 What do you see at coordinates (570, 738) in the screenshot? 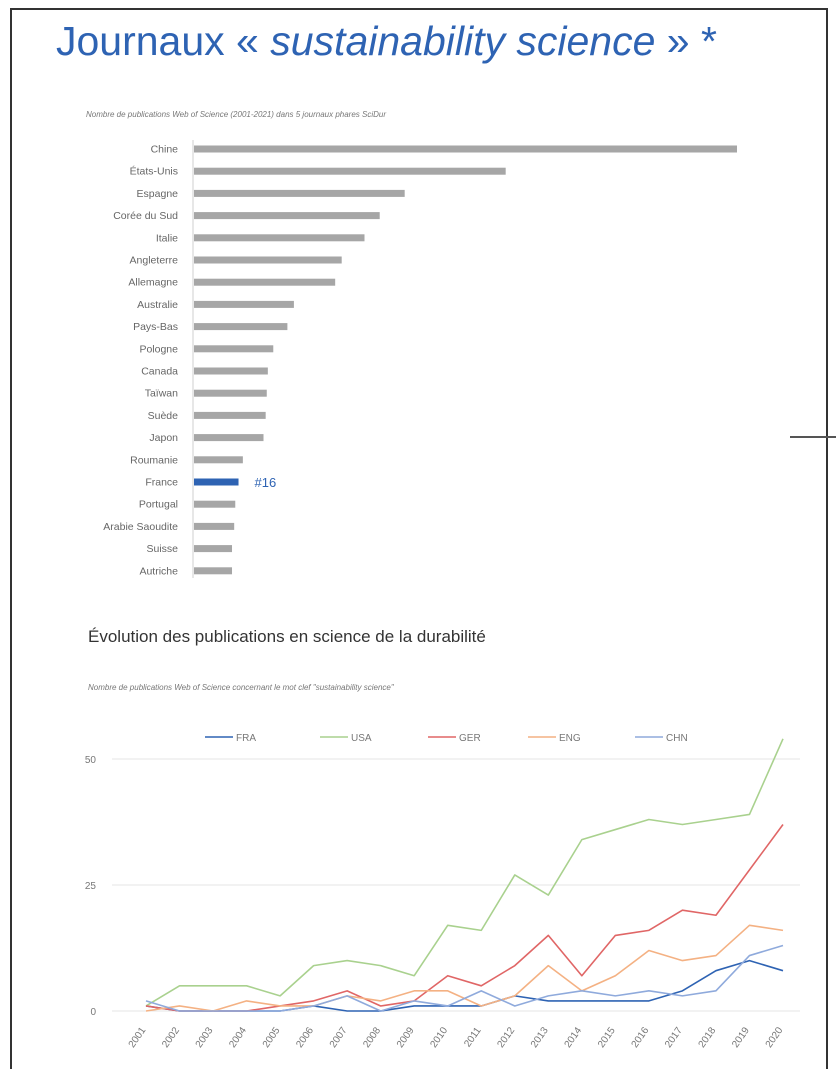
I see `legend-label: ENG` at bounding box center [570, 738].